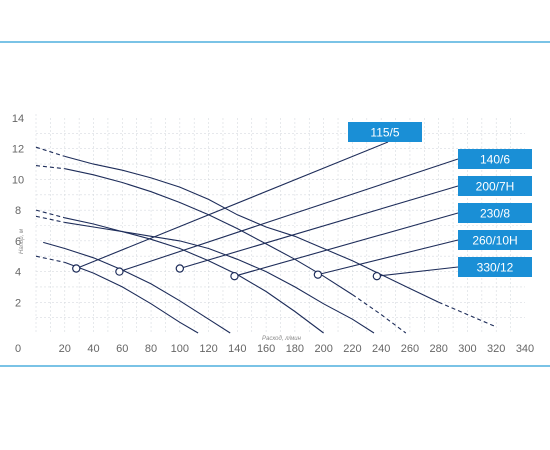 This screenshot has height=450, width=550. Describe the element at coordinates (237, 349) in the screenshot. I see `x-tick-label: 140` at that location.